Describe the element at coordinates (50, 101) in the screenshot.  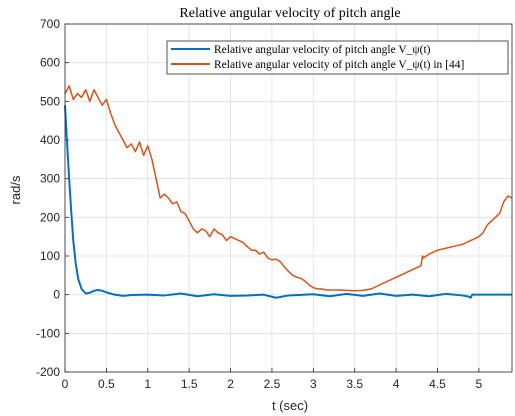
I see `y-tick-label: 500` at that location.